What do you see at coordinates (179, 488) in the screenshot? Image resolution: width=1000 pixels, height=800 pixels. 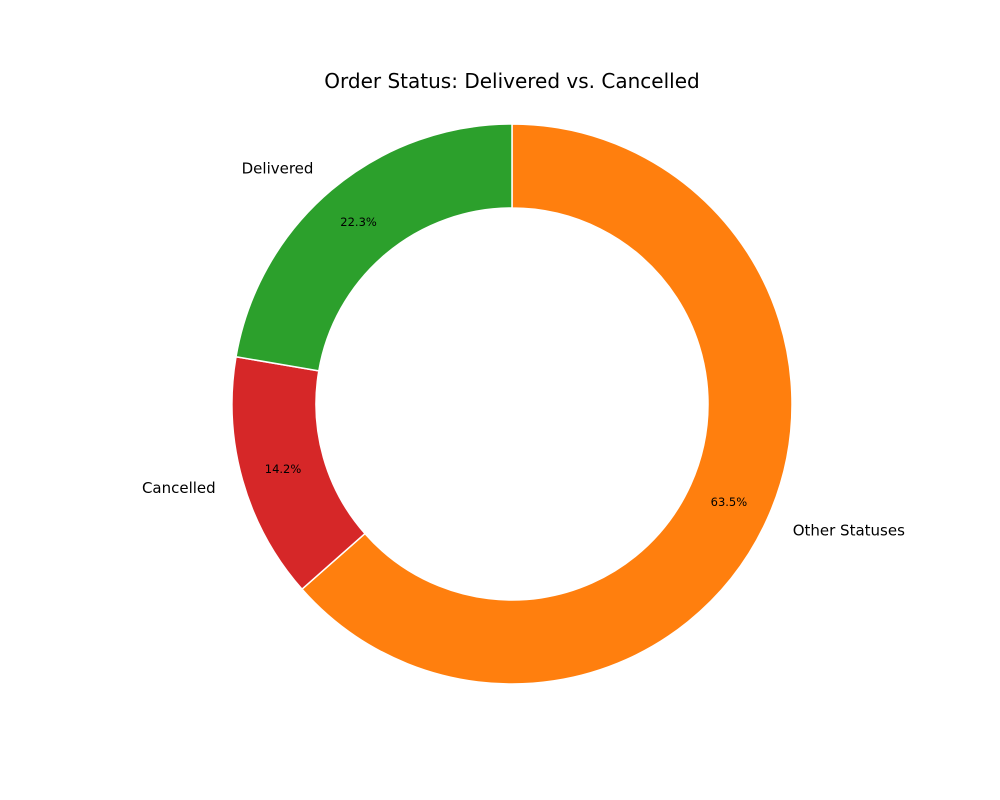 I see `category-label-cancelled: Cancelled` at bounding box center [179, 488].